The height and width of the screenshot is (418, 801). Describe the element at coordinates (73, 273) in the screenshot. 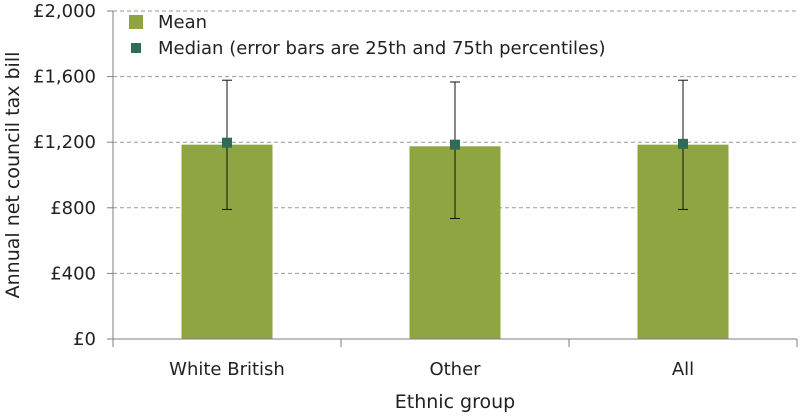

I see `y-tick-label: £400` at that location.